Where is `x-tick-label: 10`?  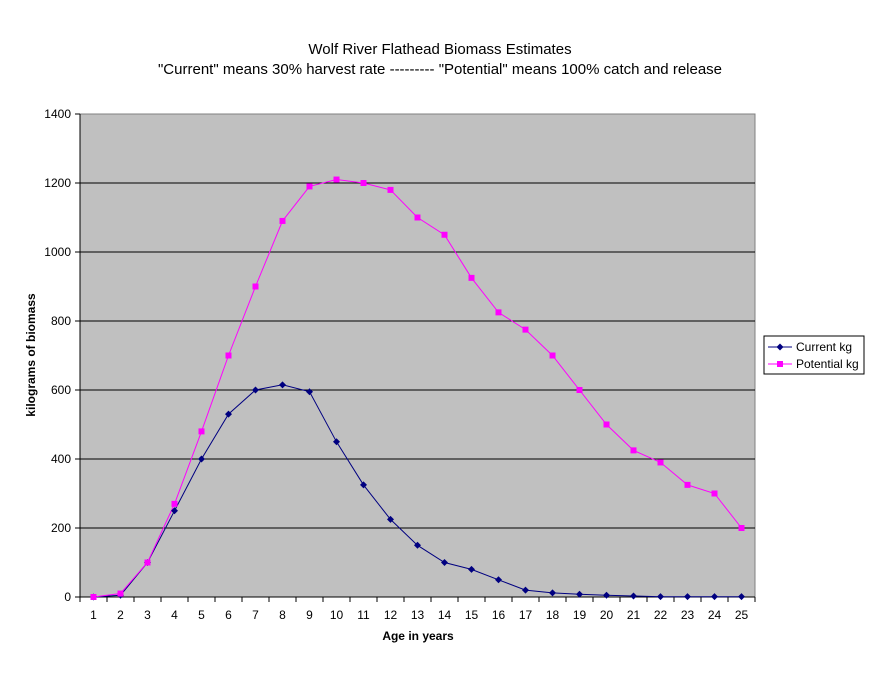
x-tick-label: 10 is located at coordinates (337, 615).